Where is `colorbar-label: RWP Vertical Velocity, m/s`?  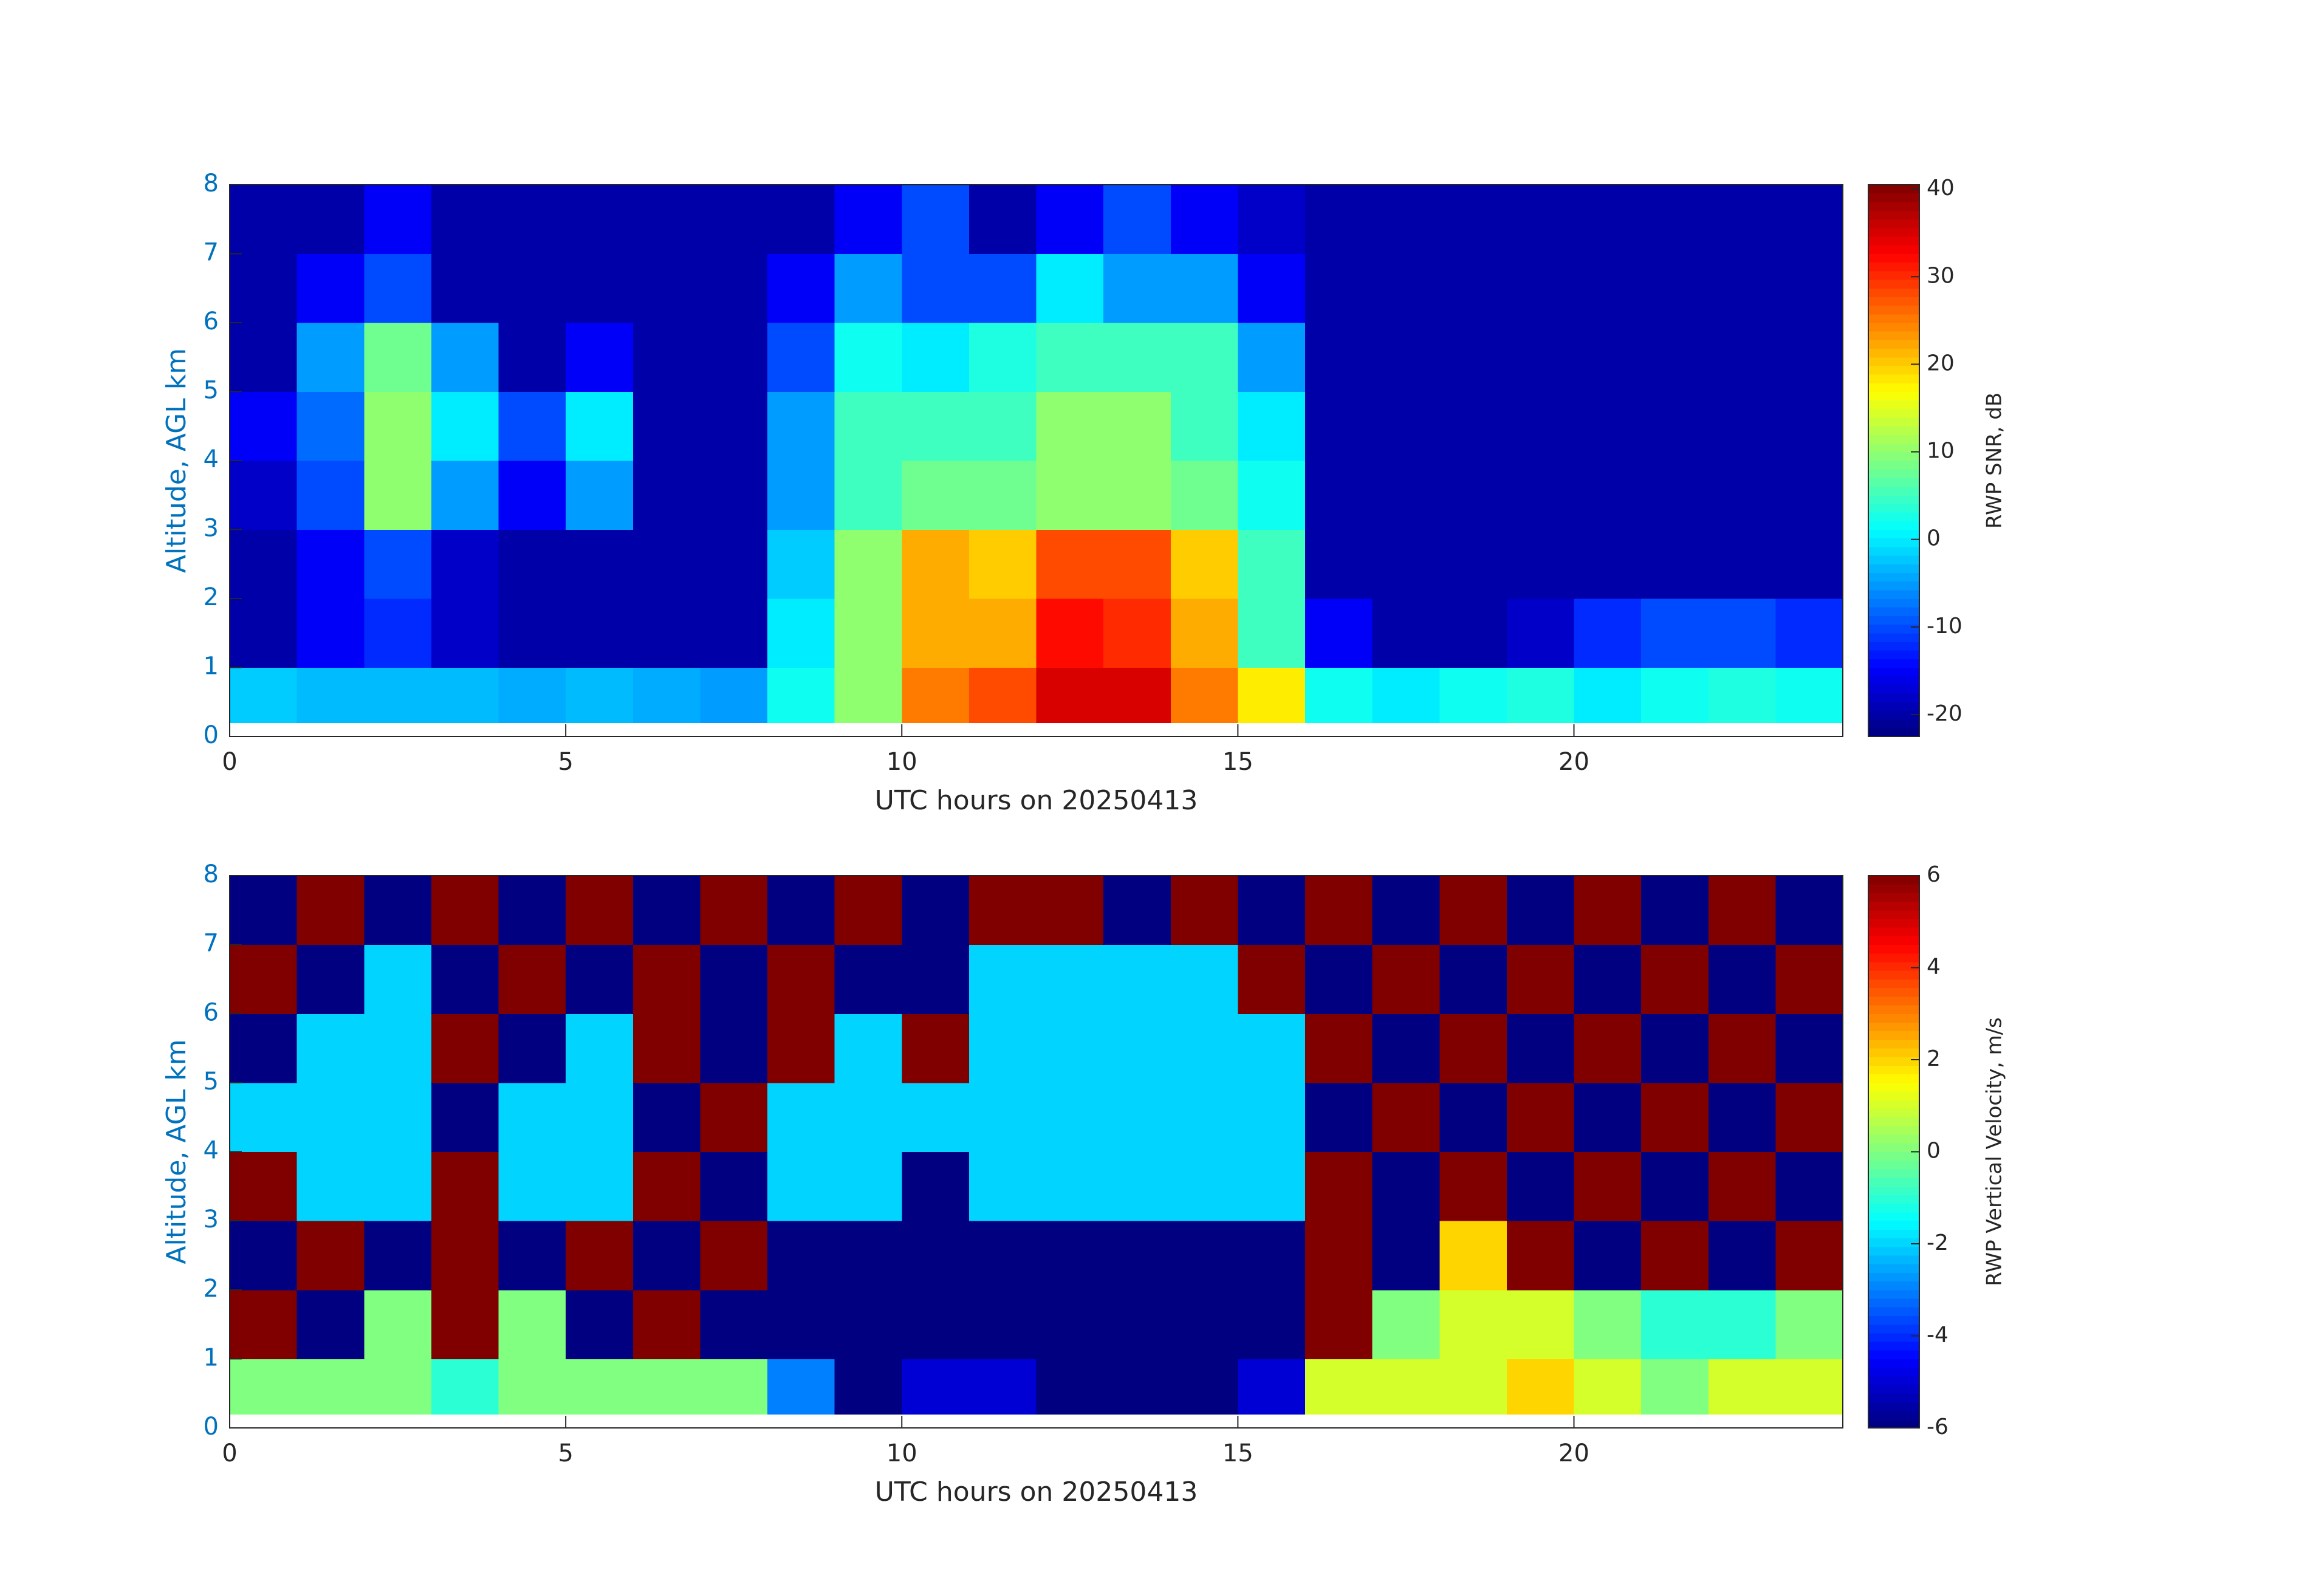
colorbar-label: RWP Vertical Velocity, m/s is located at coordinates (1995, 1151).